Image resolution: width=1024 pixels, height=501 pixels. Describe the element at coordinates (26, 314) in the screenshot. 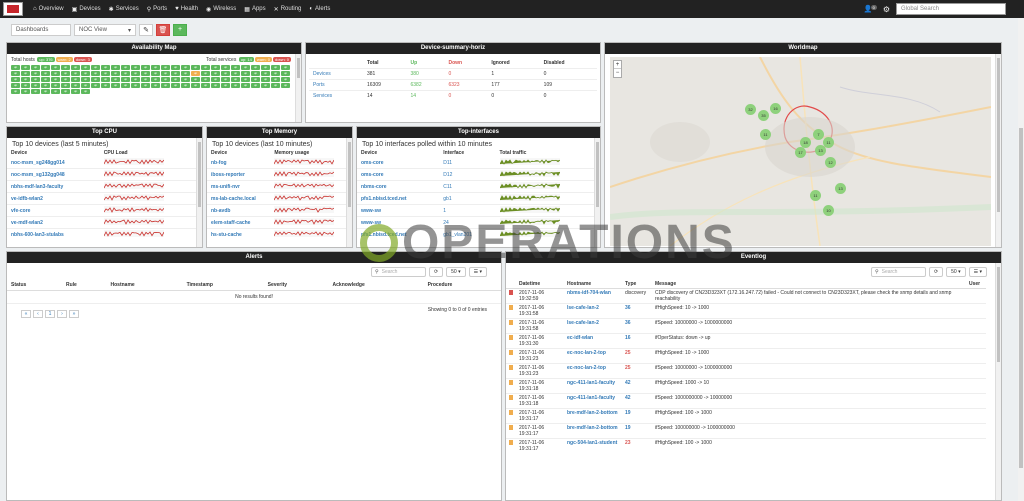

I see `pagination-button: «` at that location.